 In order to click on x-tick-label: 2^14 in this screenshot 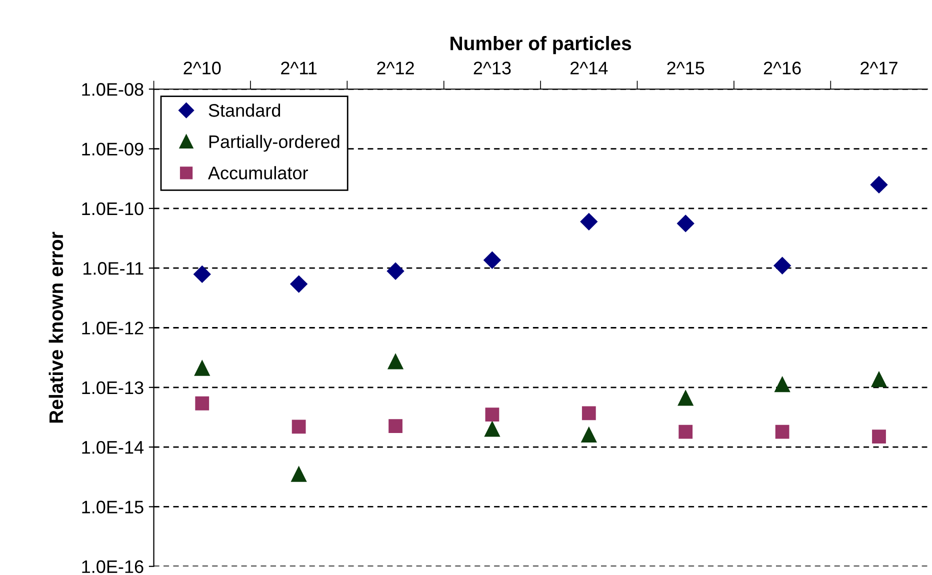, I will do `click(589, 68)`.